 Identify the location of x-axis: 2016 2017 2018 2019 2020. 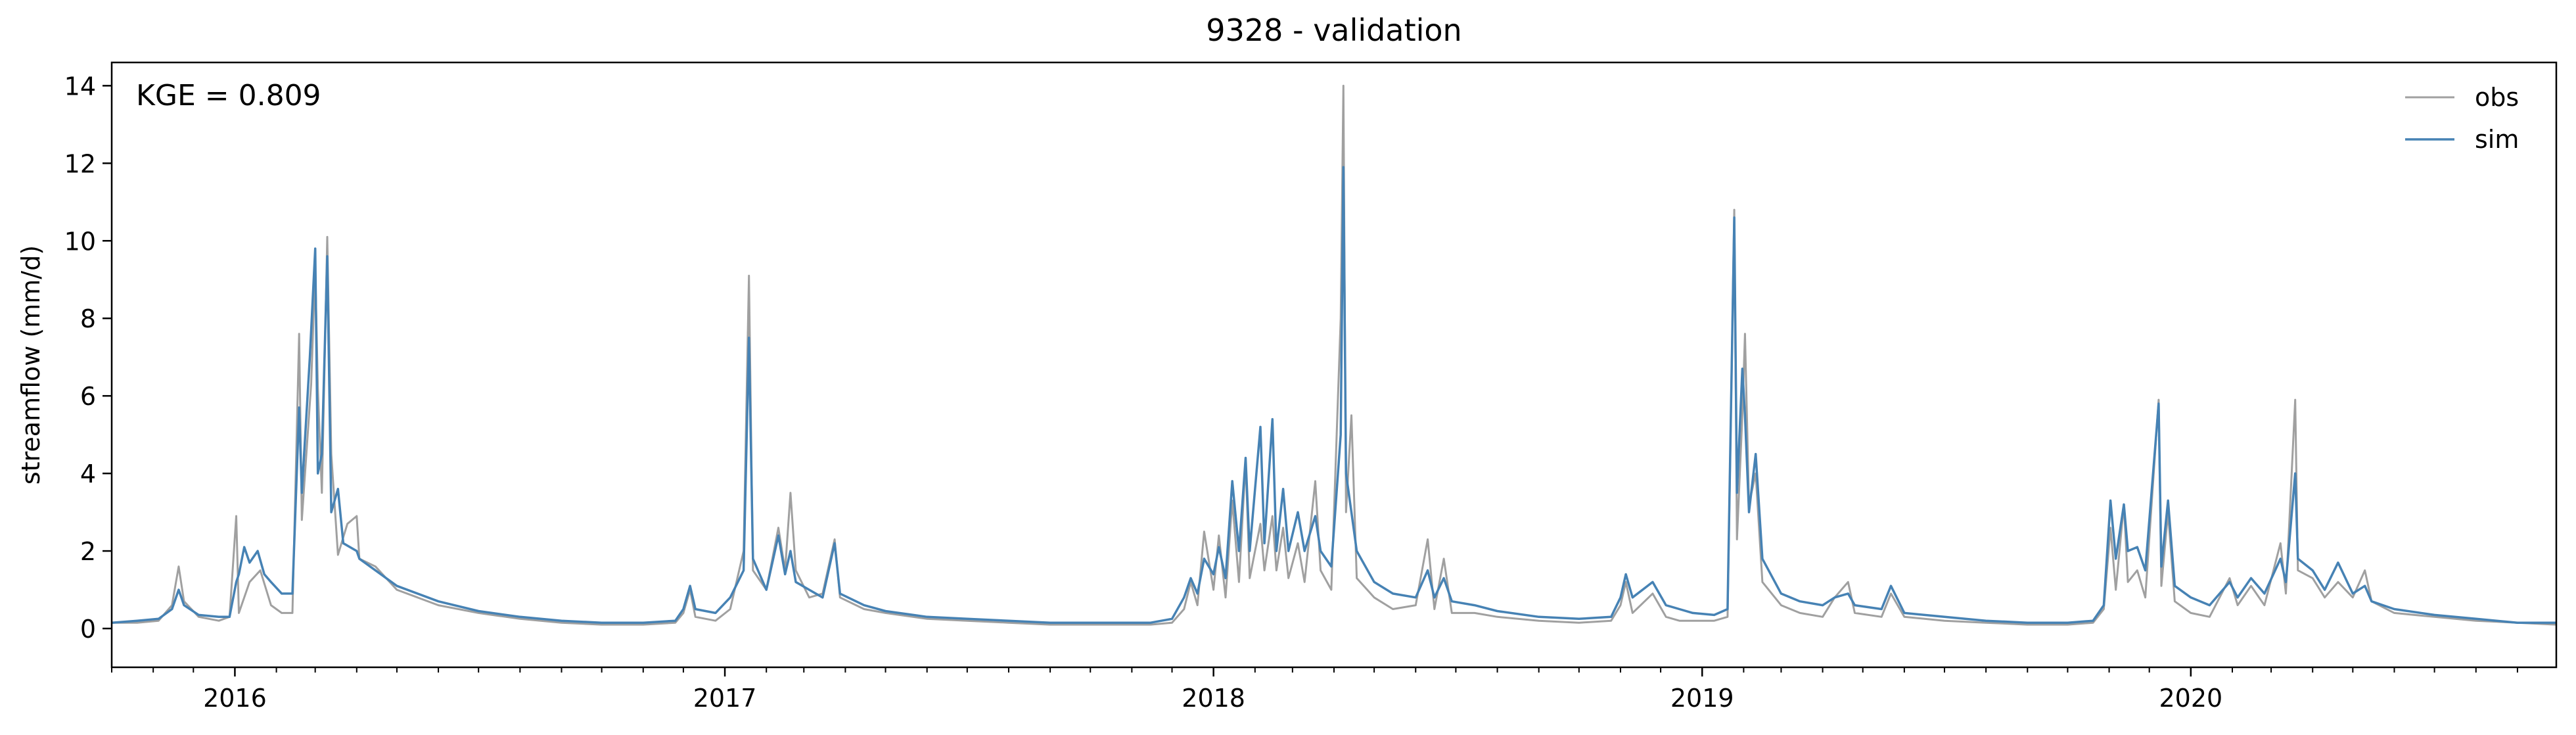
(1315, 690).